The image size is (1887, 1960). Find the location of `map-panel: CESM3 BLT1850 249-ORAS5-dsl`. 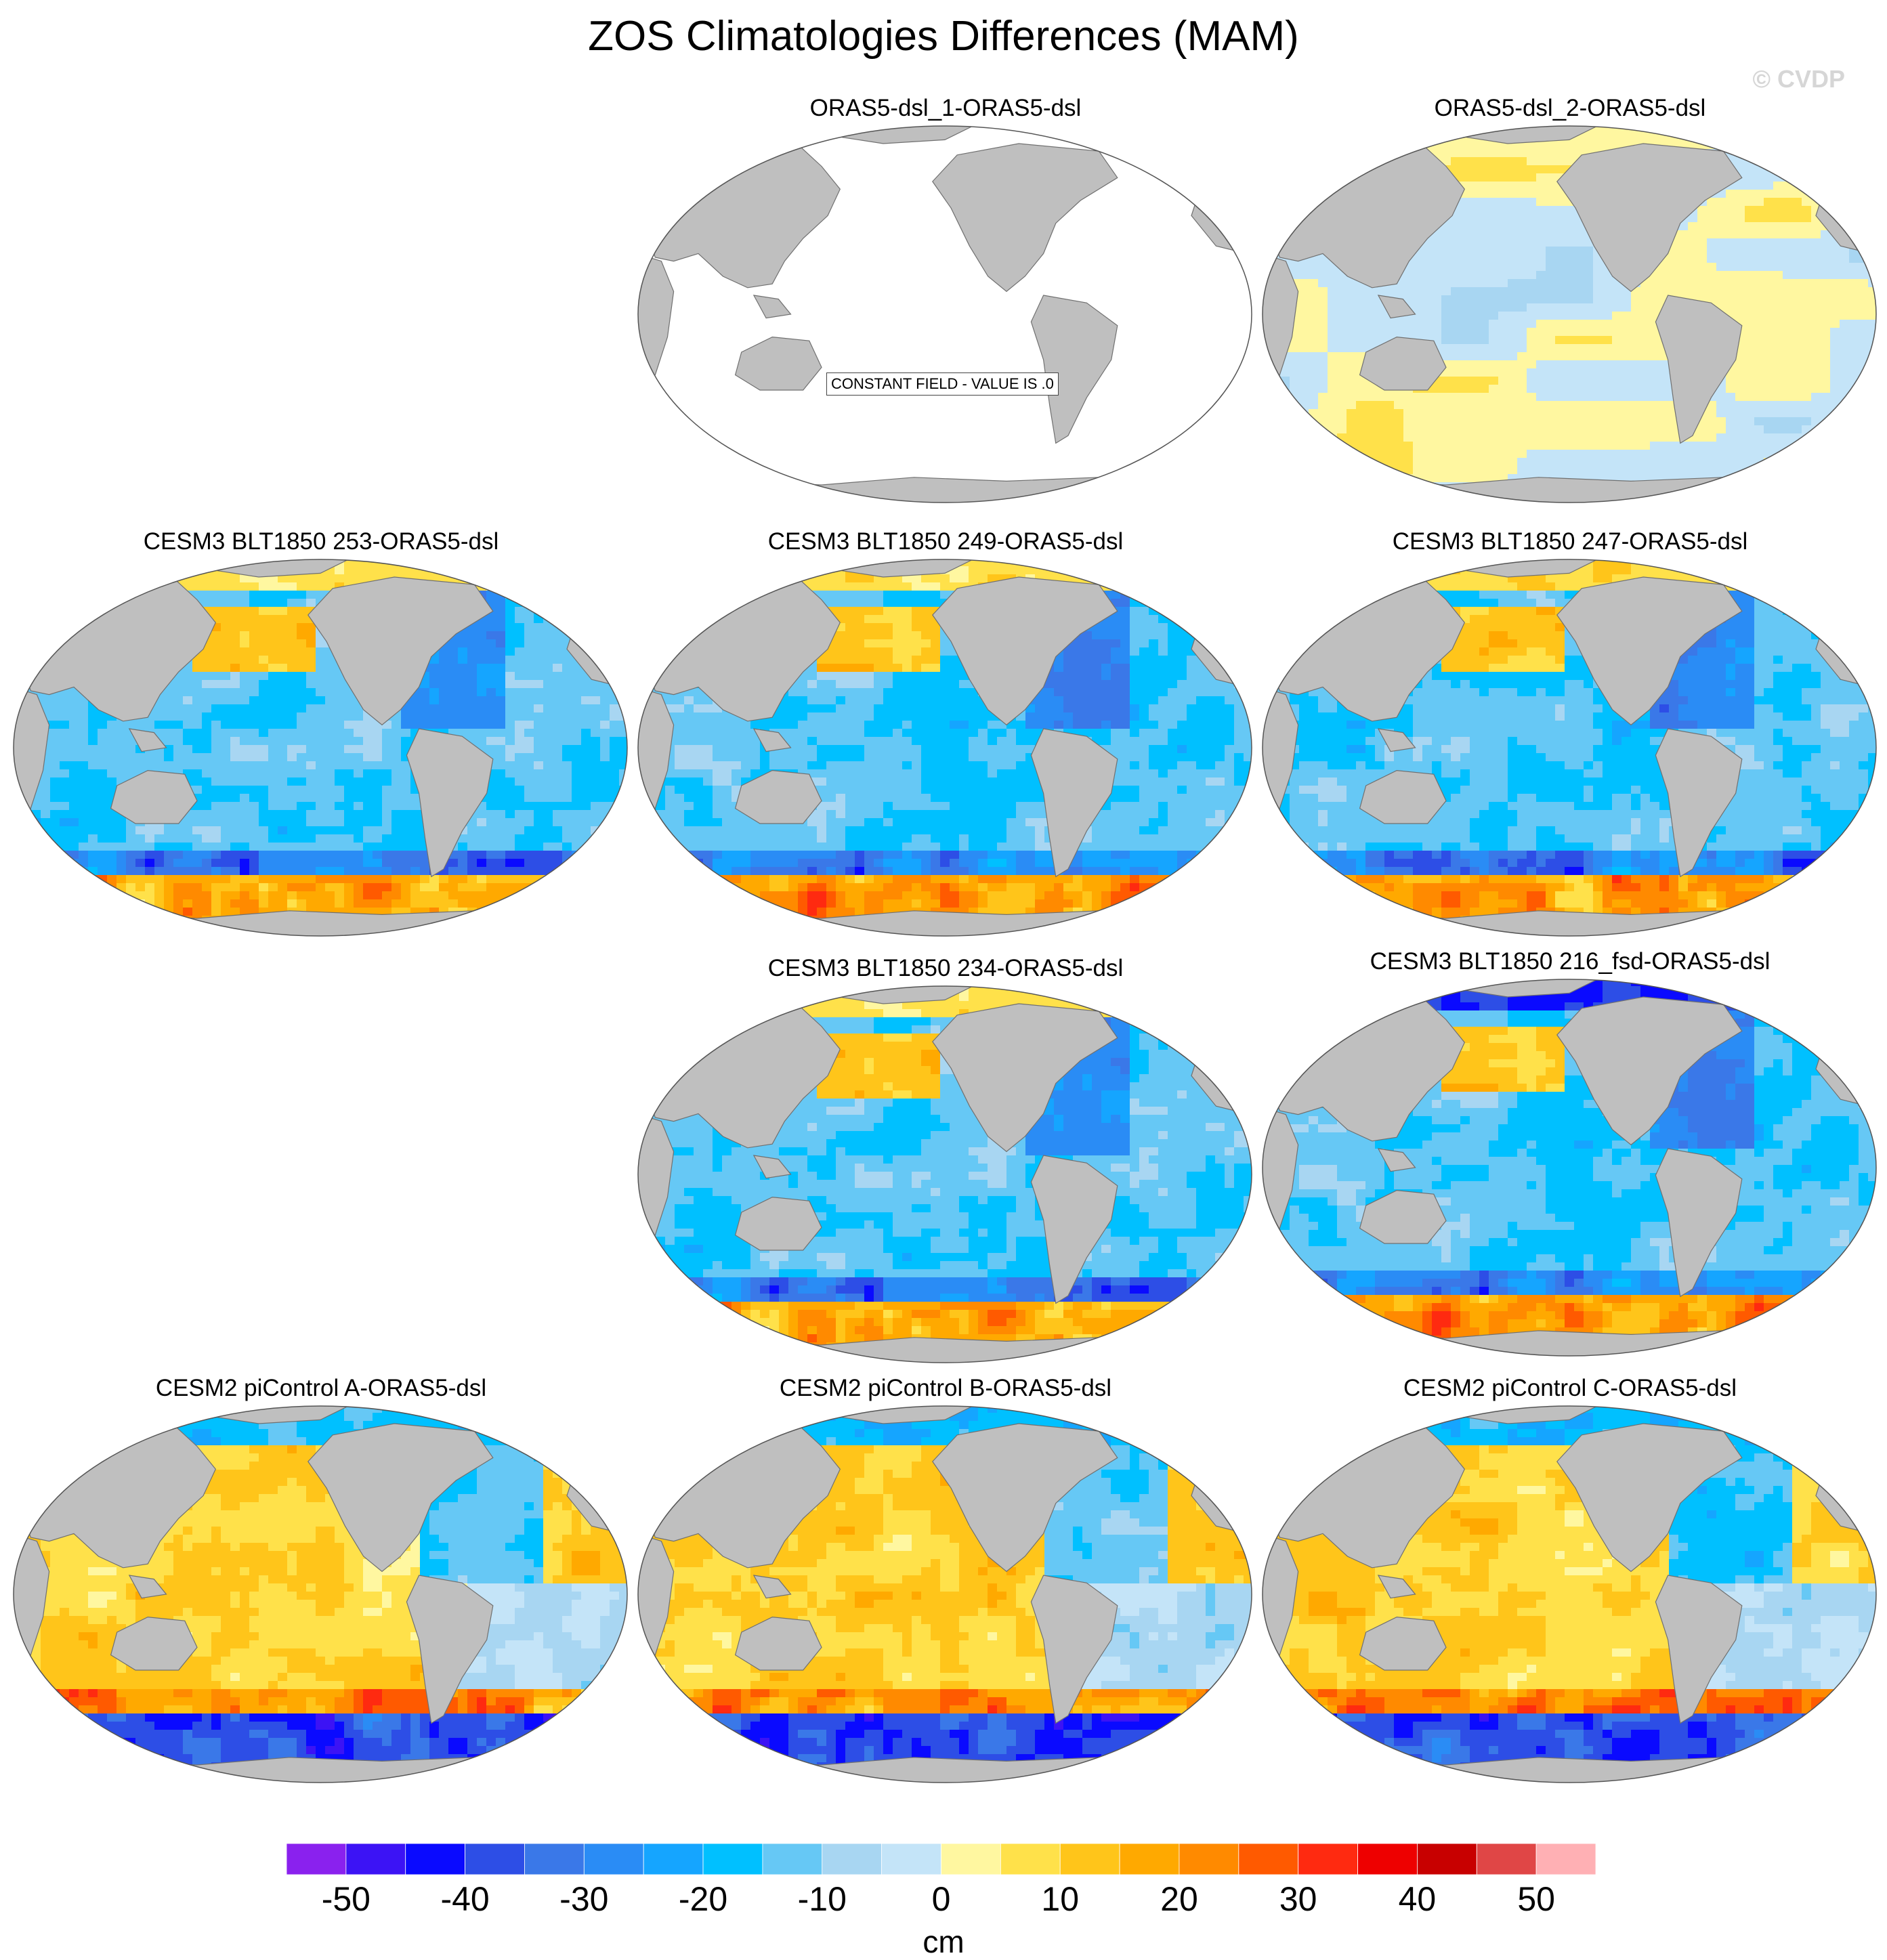

map-panel: CESM3 BLT1850 249-ORAS5-dsl is located at coordinates (945, 738).